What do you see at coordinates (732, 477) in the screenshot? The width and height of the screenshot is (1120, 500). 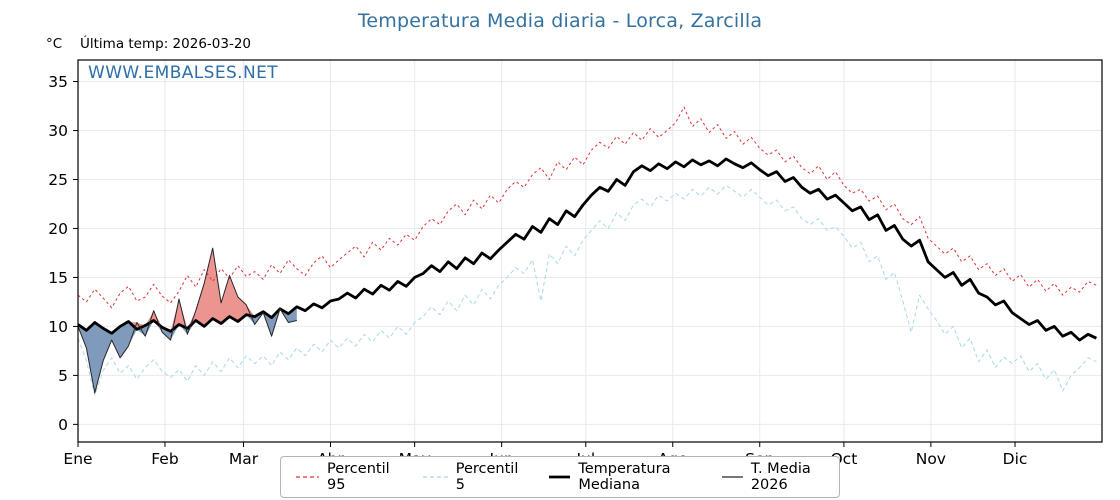 I see `t-media-2026-line-sample-icon` at bounding box center [732, 477].